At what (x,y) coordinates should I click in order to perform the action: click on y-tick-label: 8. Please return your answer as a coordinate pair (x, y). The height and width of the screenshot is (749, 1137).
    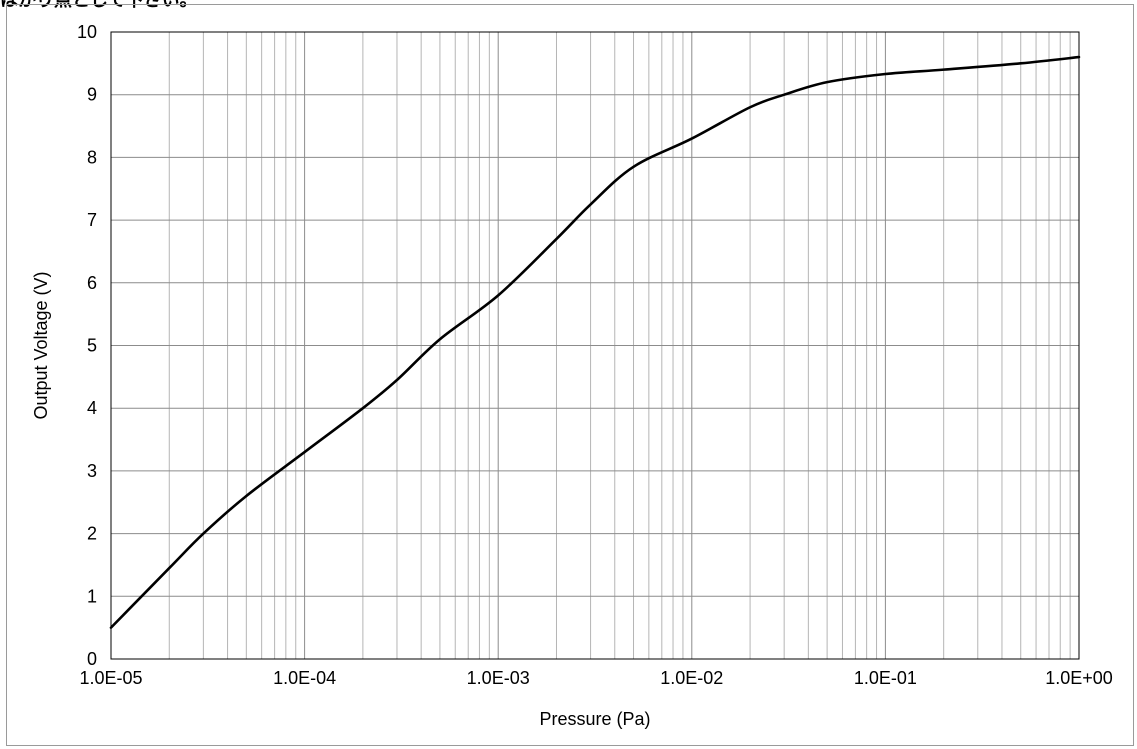
    Looking at the image, I should click on (92, 157).